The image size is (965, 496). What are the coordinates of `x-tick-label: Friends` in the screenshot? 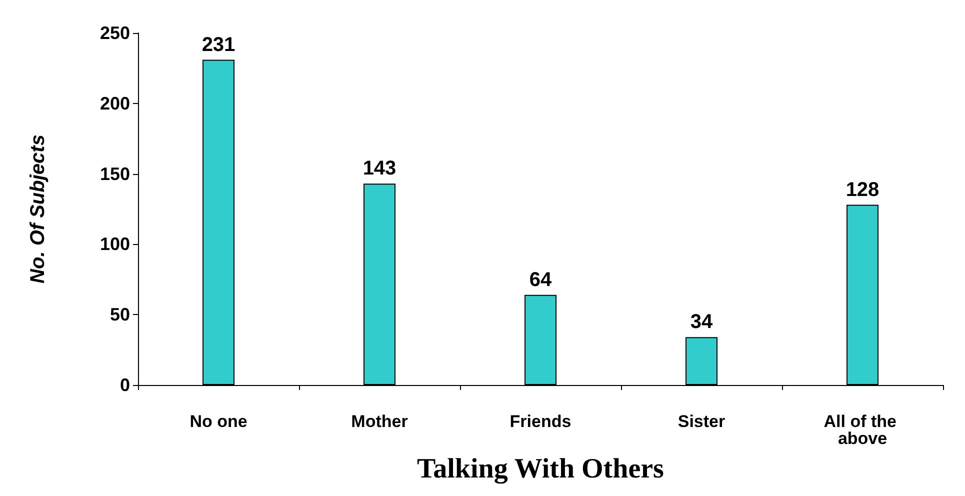 It's located at (541, 421).